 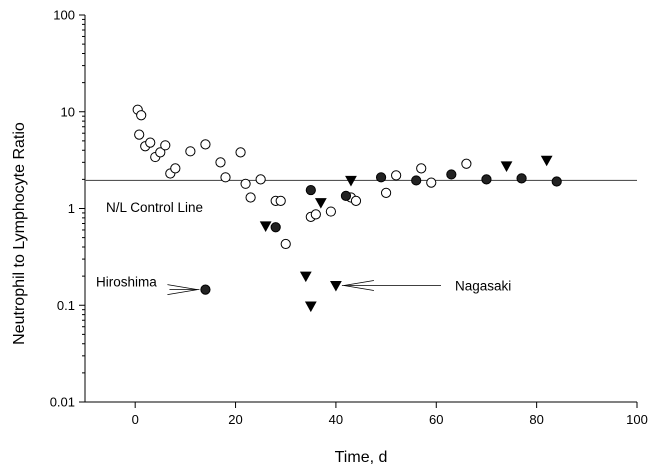 I want to click on y-tick-label: 0.1, so click(x=66, y=305).